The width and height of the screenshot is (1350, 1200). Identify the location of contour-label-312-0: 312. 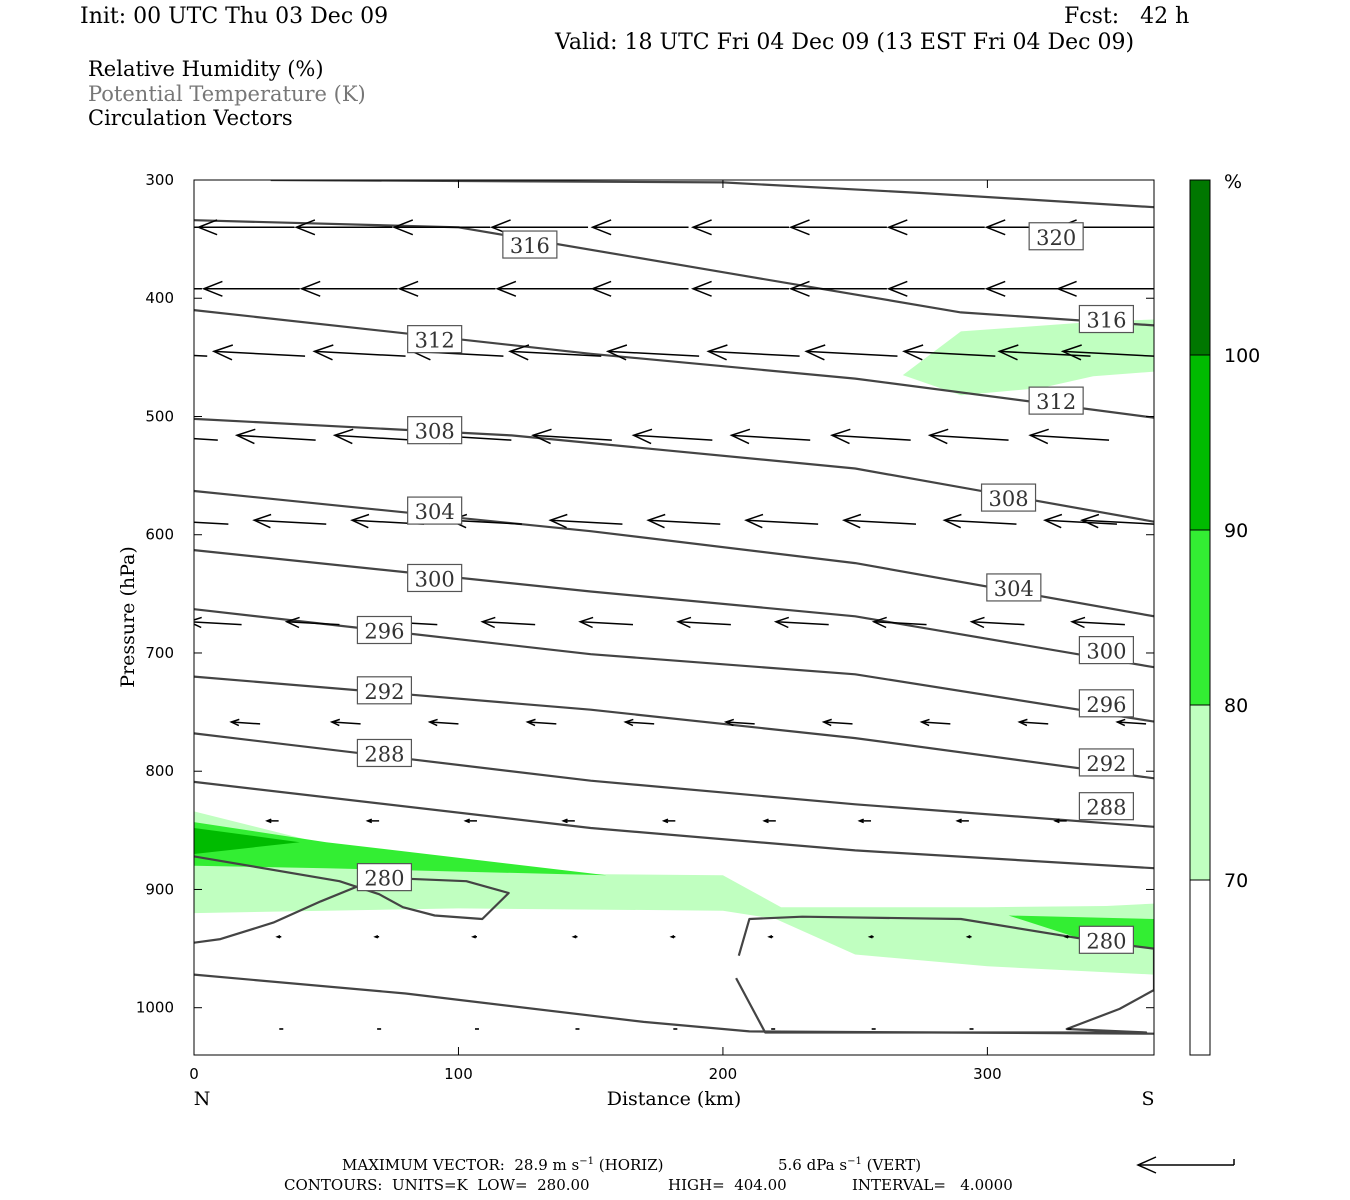
(435, 339).